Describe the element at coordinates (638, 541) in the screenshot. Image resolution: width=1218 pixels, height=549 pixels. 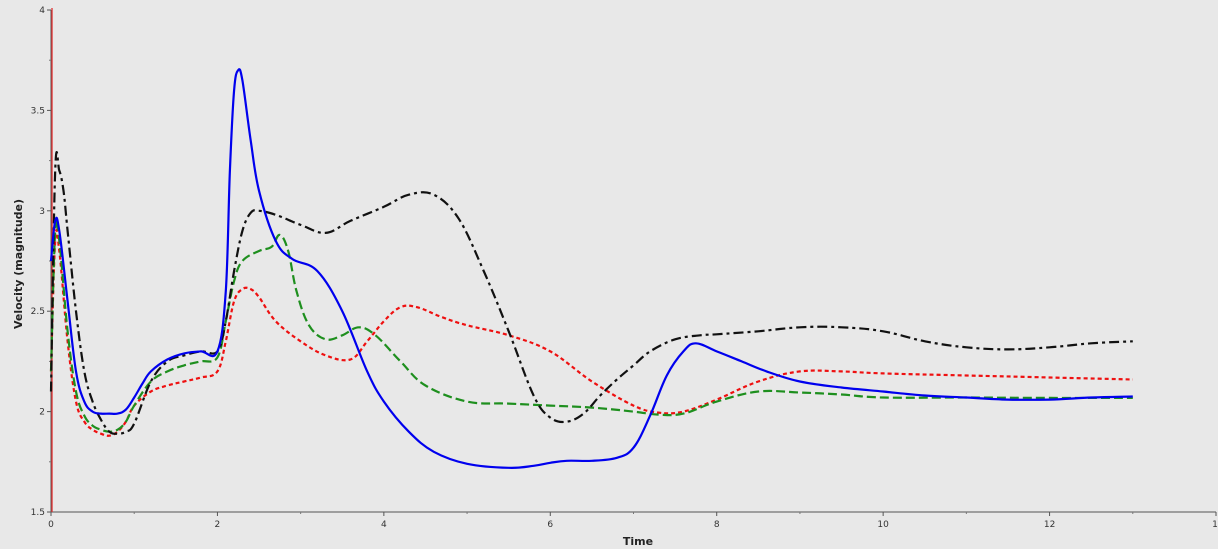
I see `x-axis-label: Time` at that location.